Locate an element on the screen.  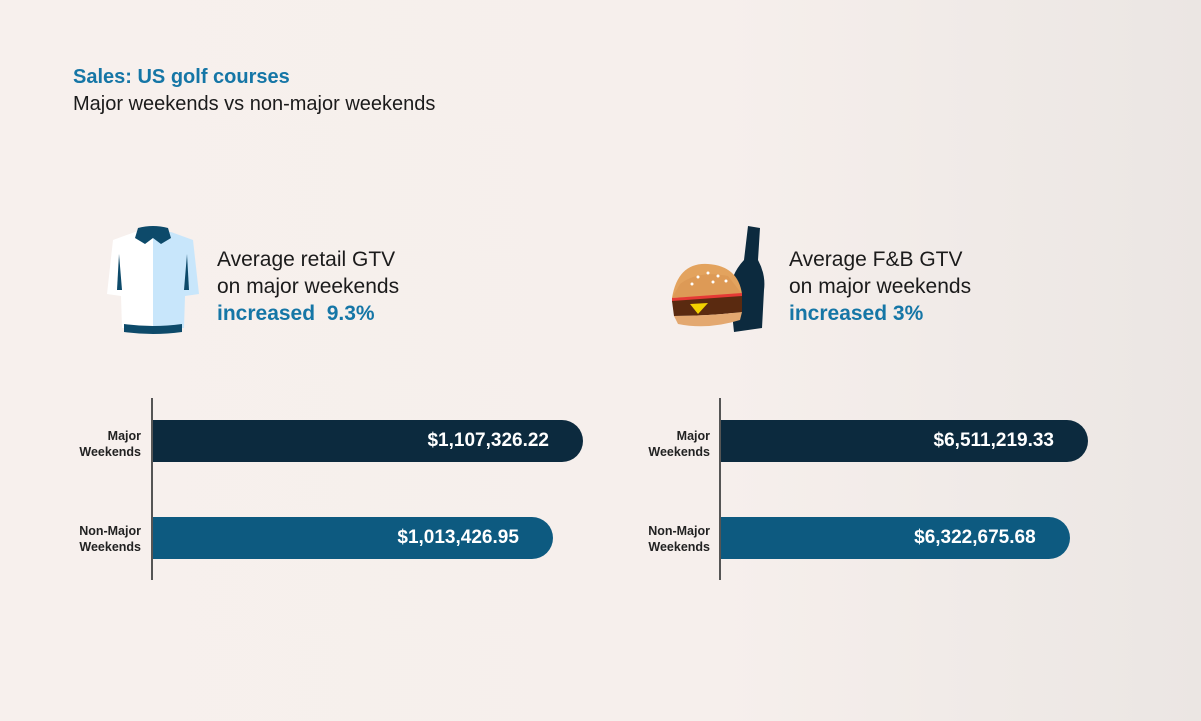
fnb-bar-non-major: $6,322,675.68 is located at coordinates (895, 538).